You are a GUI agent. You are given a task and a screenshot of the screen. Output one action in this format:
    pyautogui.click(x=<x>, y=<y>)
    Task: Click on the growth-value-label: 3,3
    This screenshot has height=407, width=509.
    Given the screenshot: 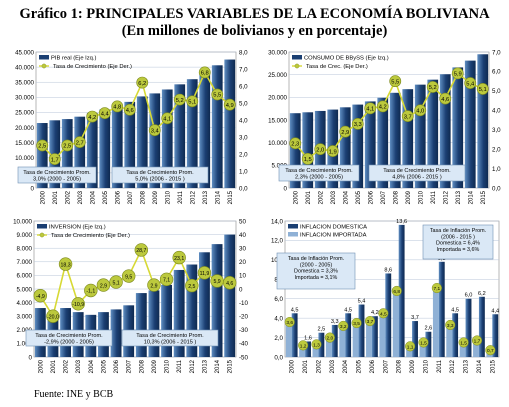 What is the action you would take?
    pyautogui.click(x=358, y=125)
    